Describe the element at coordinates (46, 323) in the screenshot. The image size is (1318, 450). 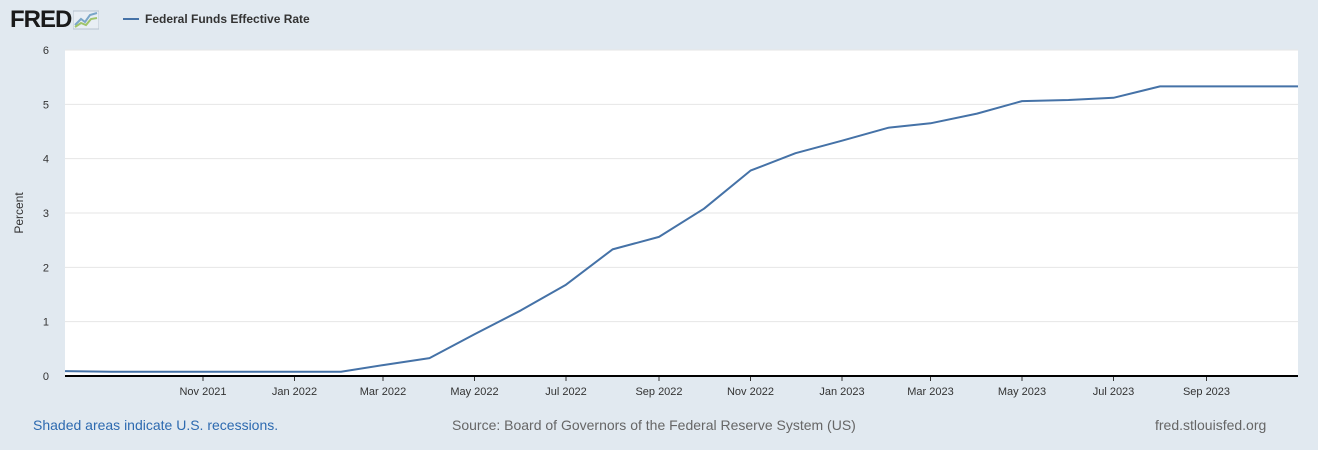
I see `y-tick-label: 1` at that location.